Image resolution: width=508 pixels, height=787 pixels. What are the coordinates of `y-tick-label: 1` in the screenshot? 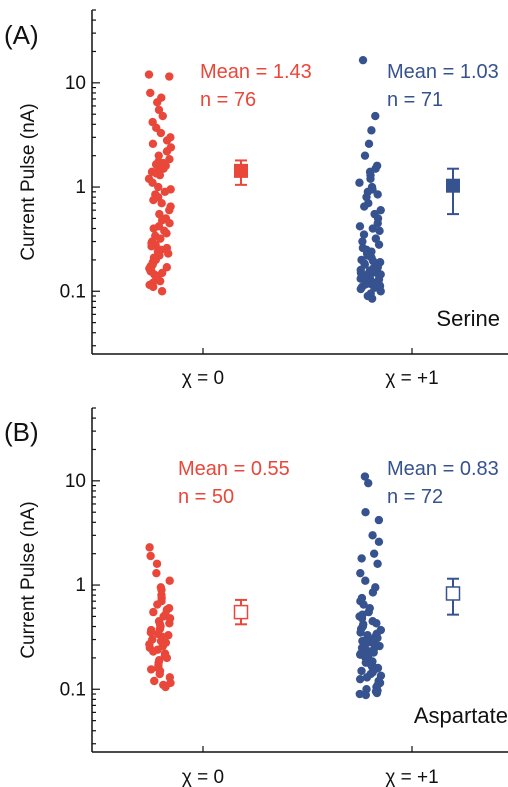 It's located at (80, 187).